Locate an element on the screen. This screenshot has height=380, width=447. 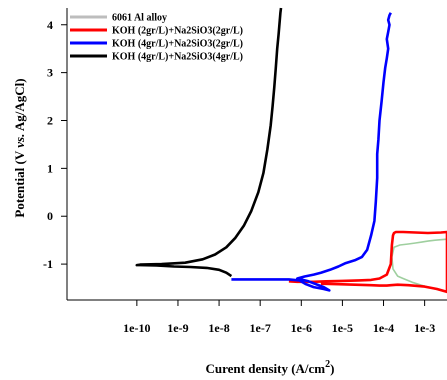
legend-entry-2: KOH (4gr/L)+Na2SiO3(2gr/L) is located at coordinates (177, 44).